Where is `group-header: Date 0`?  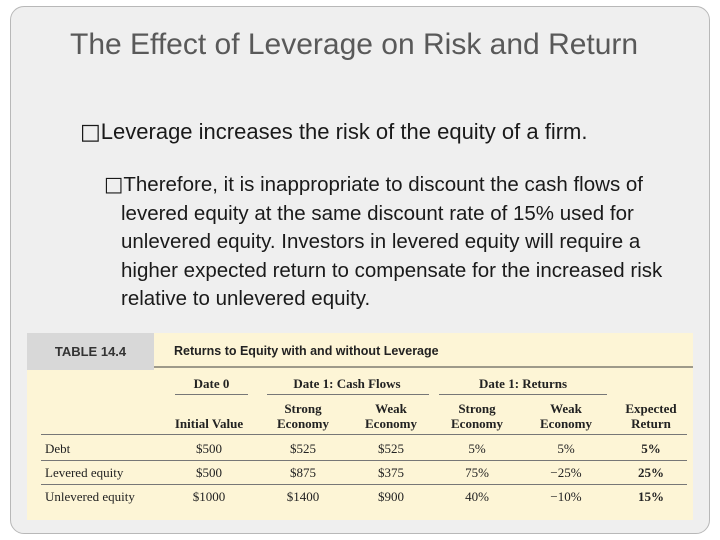 group-header: Date 0 is located at coordinates (211, 383).